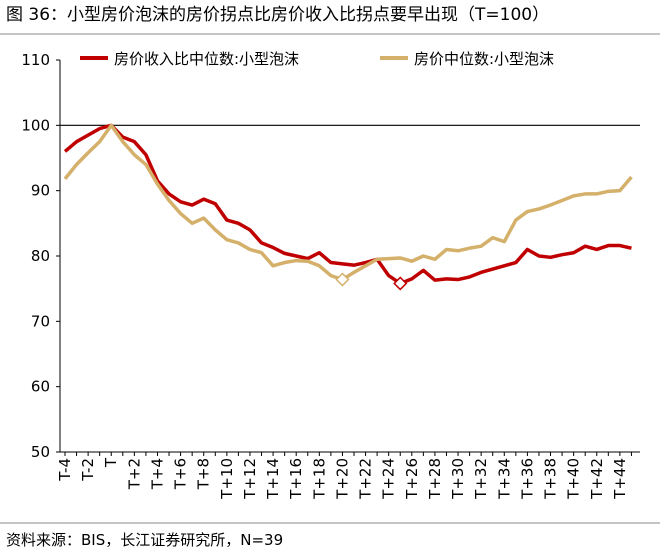 The image size is (660, 557). What do you see at coordinates (620, 479) in the screenshot?
I see `x-tick-label: T+44` at bounding box center [620, 479].